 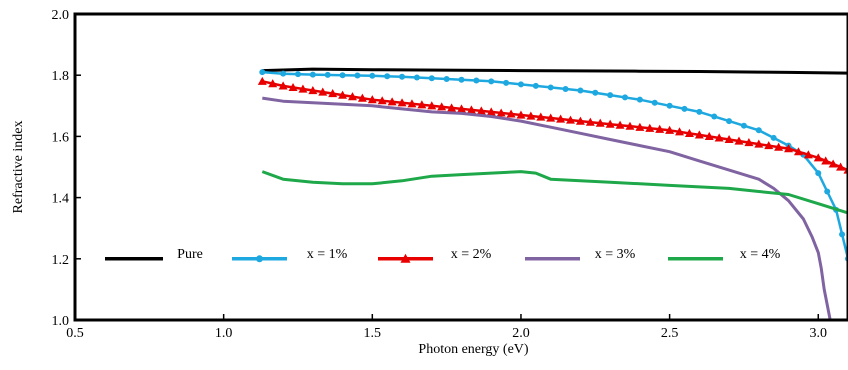 I want to click on x-tick-label: 1.0, so click(x=224, y=333).